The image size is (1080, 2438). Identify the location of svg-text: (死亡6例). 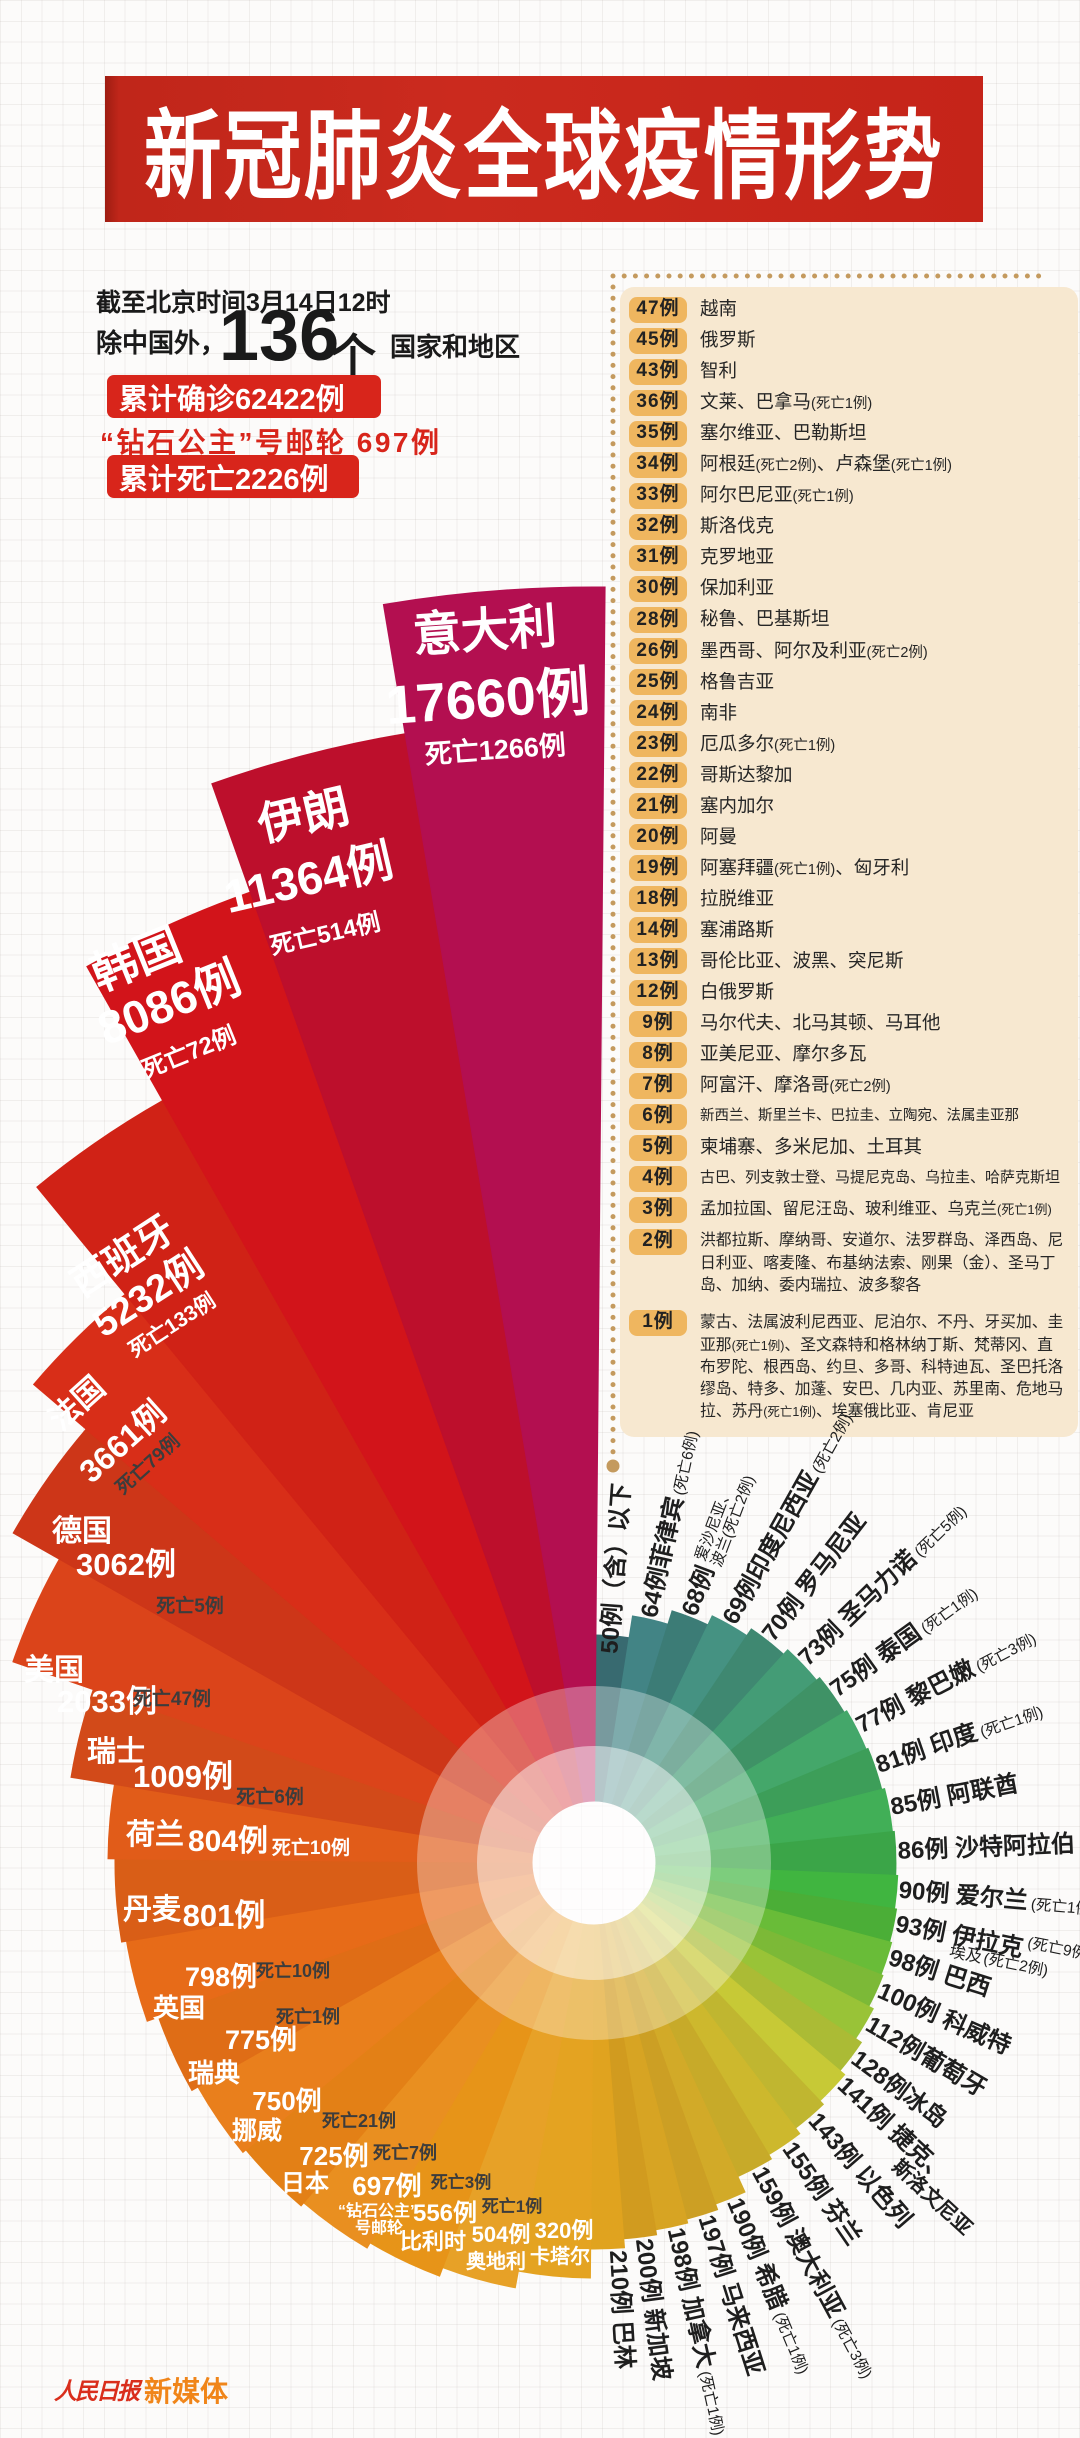
(686, 1463).